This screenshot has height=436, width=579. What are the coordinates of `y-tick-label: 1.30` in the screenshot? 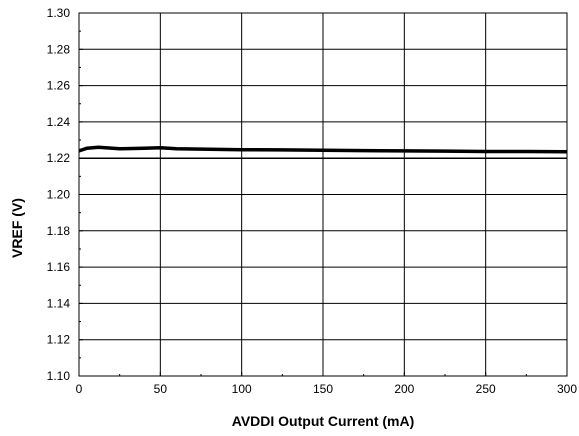 It's located at (59, 13).